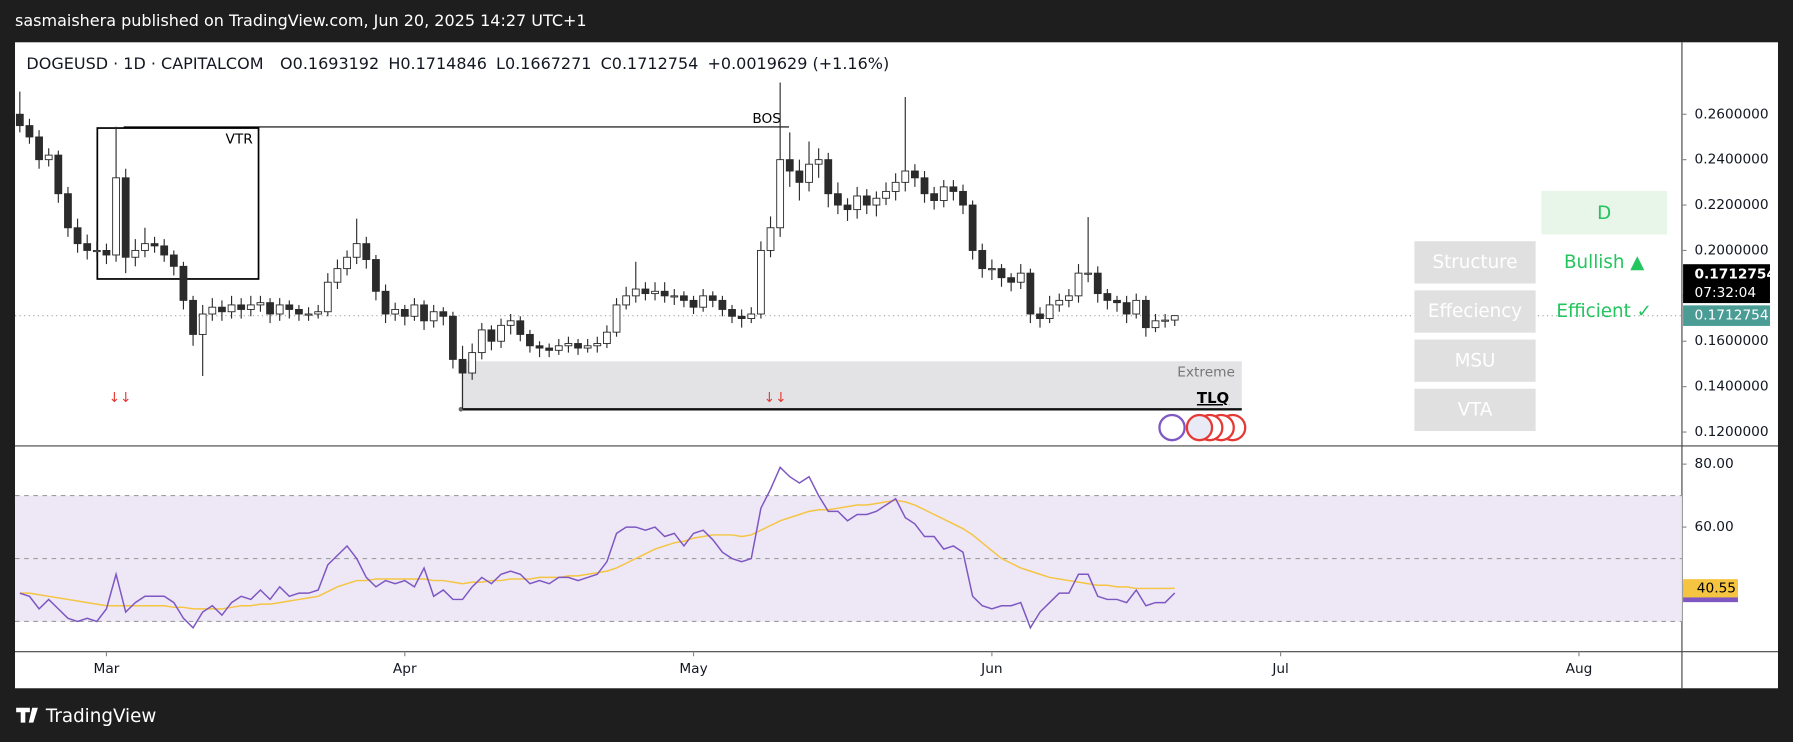 The height and width of the screenshot is (742, 1793). Describe the element at coordinates (1726, 293) in the screenshot. I see `countdown: 07:32:04` at that location.